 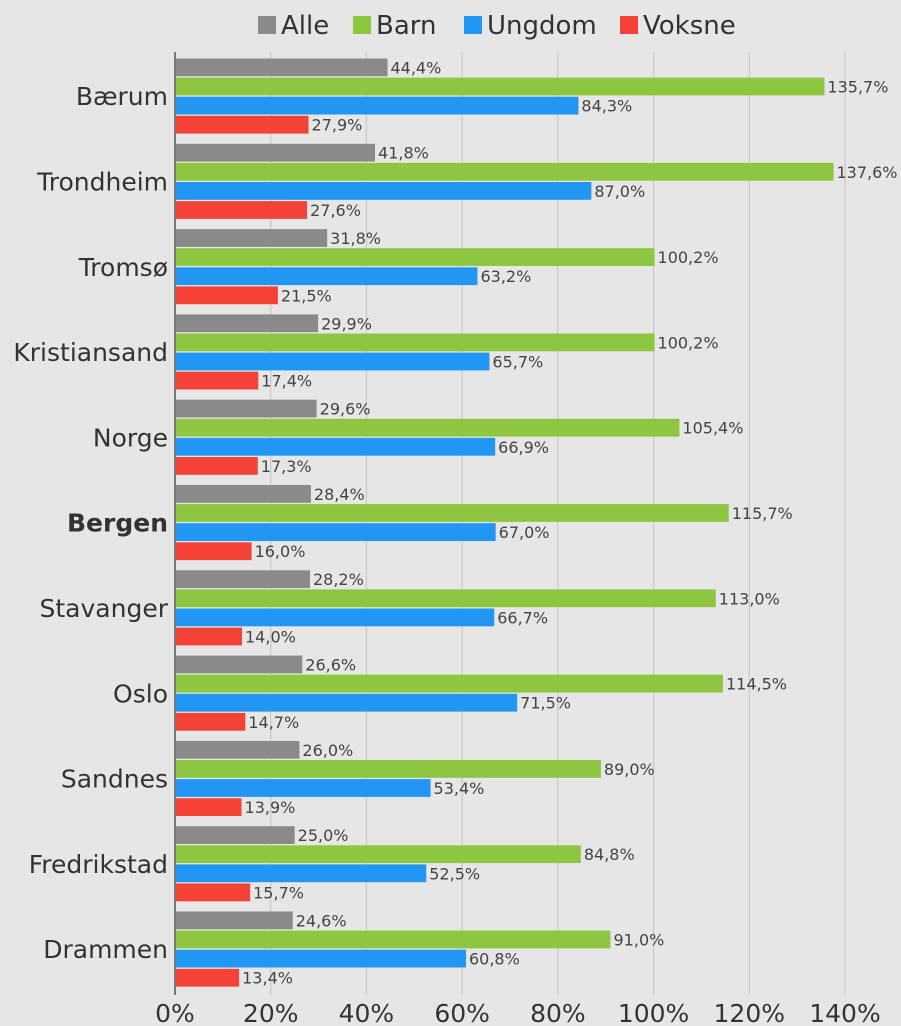 I want to click on x-tick-label-140: 140%, so click(x=844, y=1012).